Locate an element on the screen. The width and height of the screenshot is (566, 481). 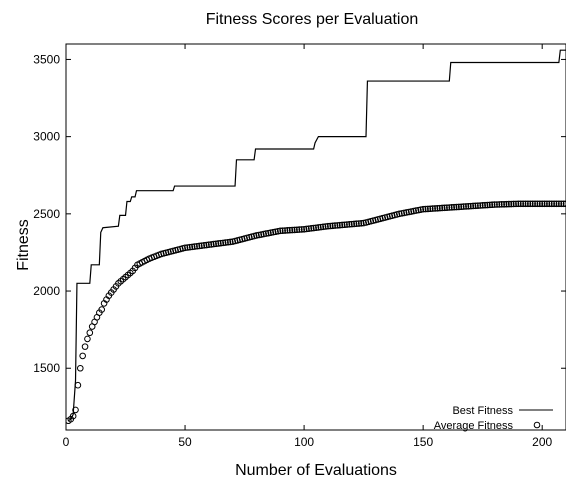
legend-marker-average-fitness is located at coordinates (537, 425).